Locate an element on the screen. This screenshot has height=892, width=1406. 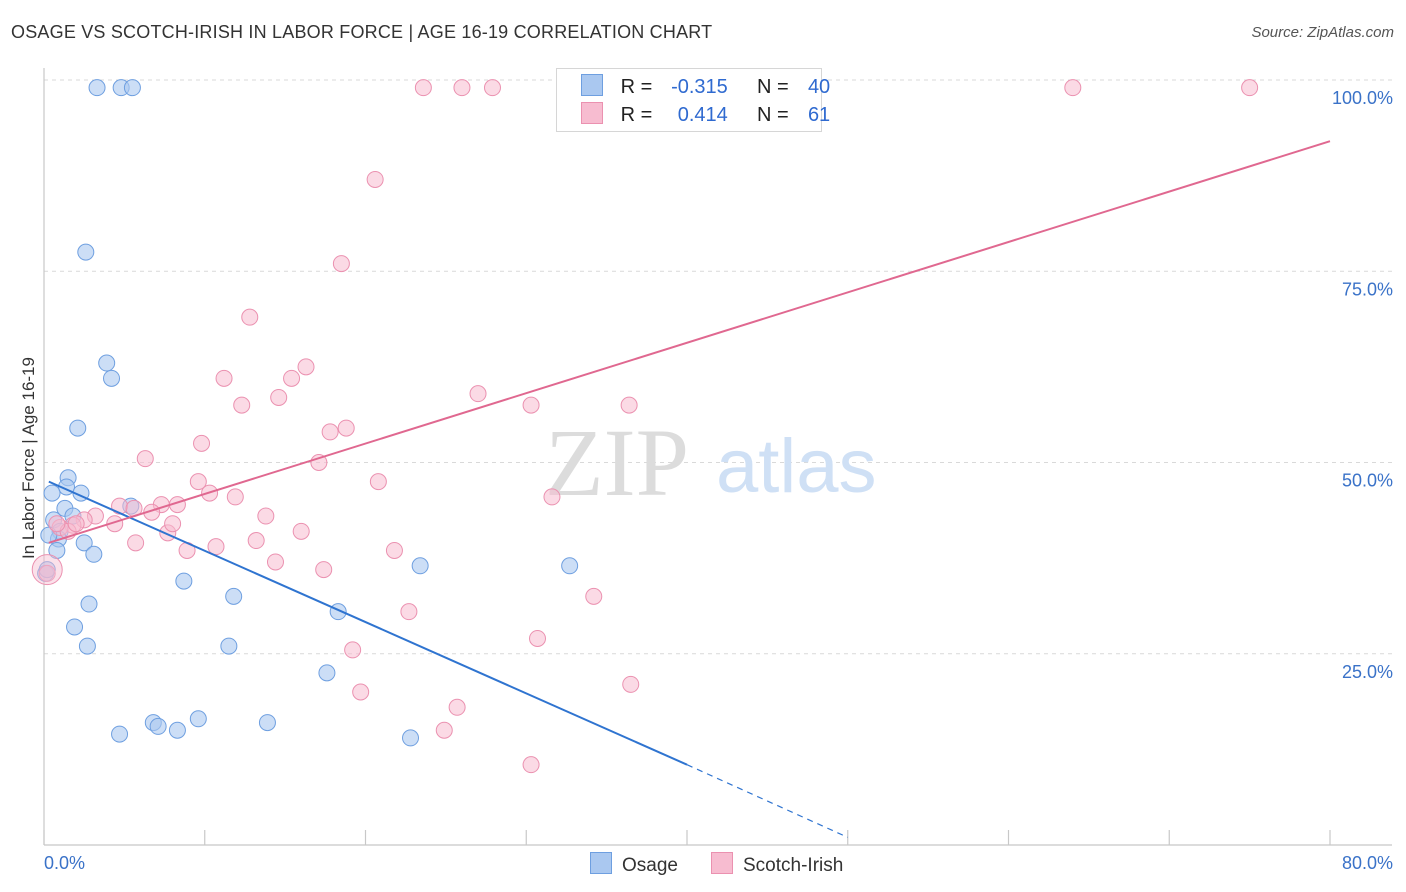
y-tick-label: 75.0% is located at coordinates (1367, 289).